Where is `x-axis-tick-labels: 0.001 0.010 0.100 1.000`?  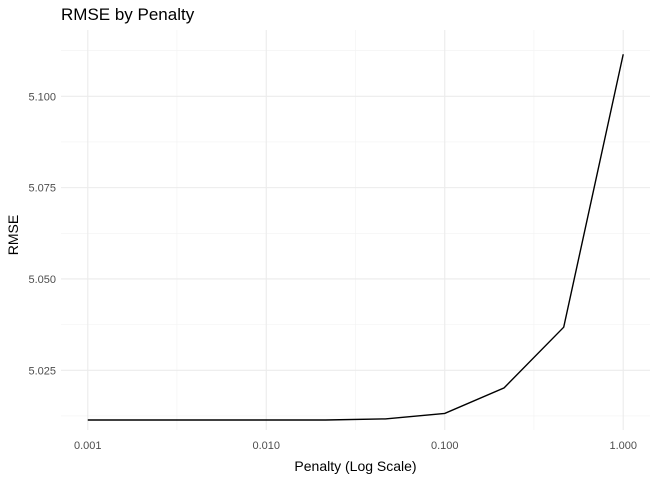 x-axis-tick-labels: 0.001 0.010 0.100 1.000 is located at coordinates (355, 446).